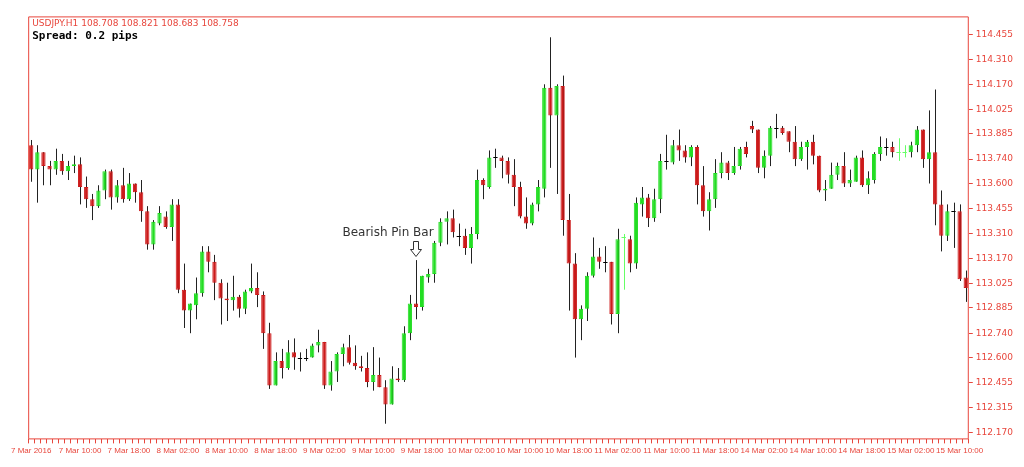 Image resolution: width=1024 pixels, height=467 pixels. I want to click on x-tick-label: 7 Mar 18:00, so click(129, 451).